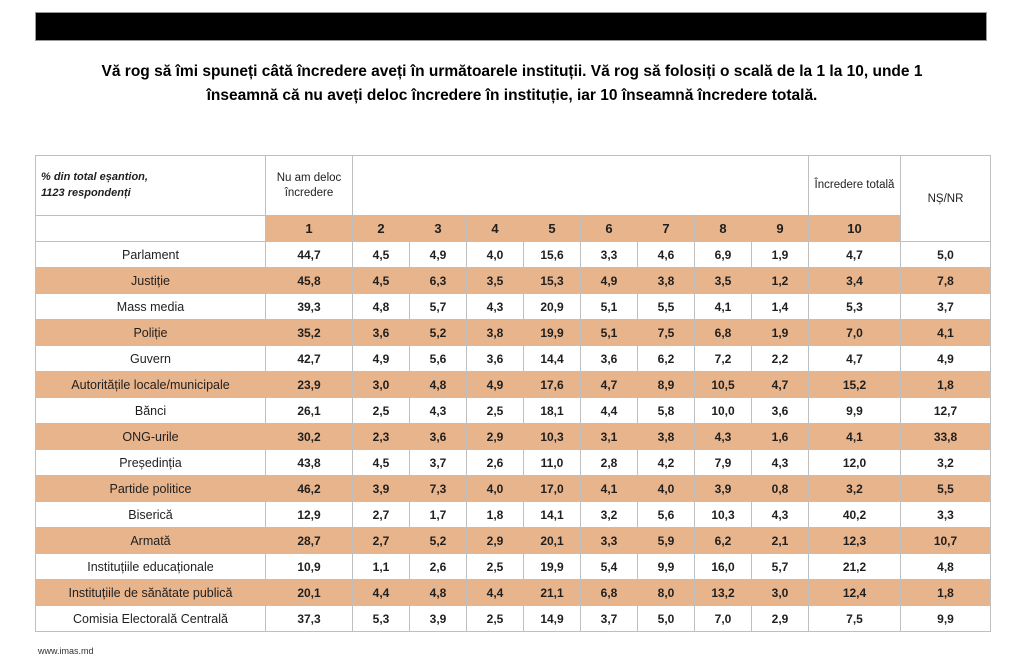  Describe the element at coordinates (666, 254) in the screenshot. I see `score-cell: 4,6` at that location.